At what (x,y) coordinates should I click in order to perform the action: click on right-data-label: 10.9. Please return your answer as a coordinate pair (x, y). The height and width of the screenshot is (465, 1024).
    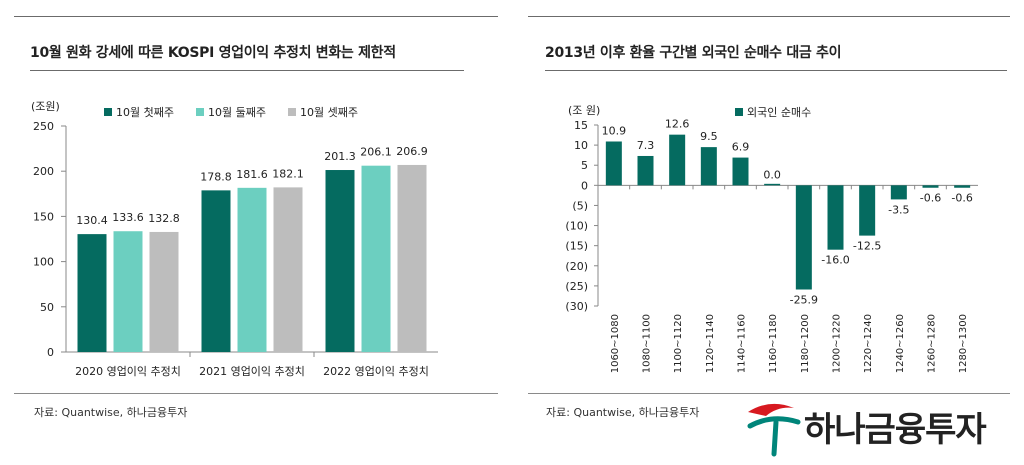
    Looking at the image, I should click on (614, 130).